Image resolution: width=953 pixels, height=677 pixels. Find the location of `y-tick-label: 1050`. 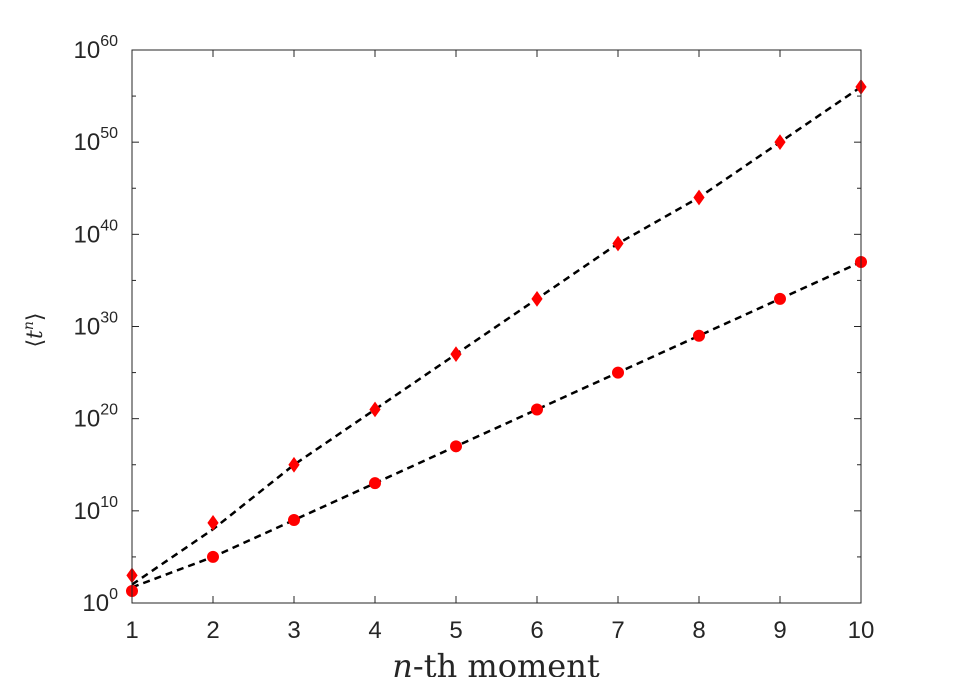

y-tick-label: 1050 is located at coordinates (96, 140).